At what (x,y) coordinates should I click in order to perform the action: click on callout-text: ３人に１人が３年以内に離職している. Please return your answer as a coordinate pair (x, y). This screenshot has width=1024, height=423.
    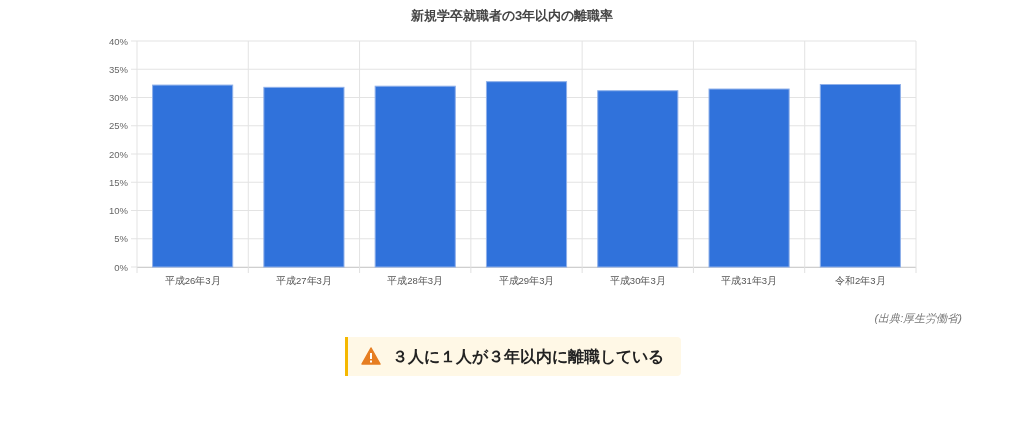
    Looking at the image, I should click on (528, 356).